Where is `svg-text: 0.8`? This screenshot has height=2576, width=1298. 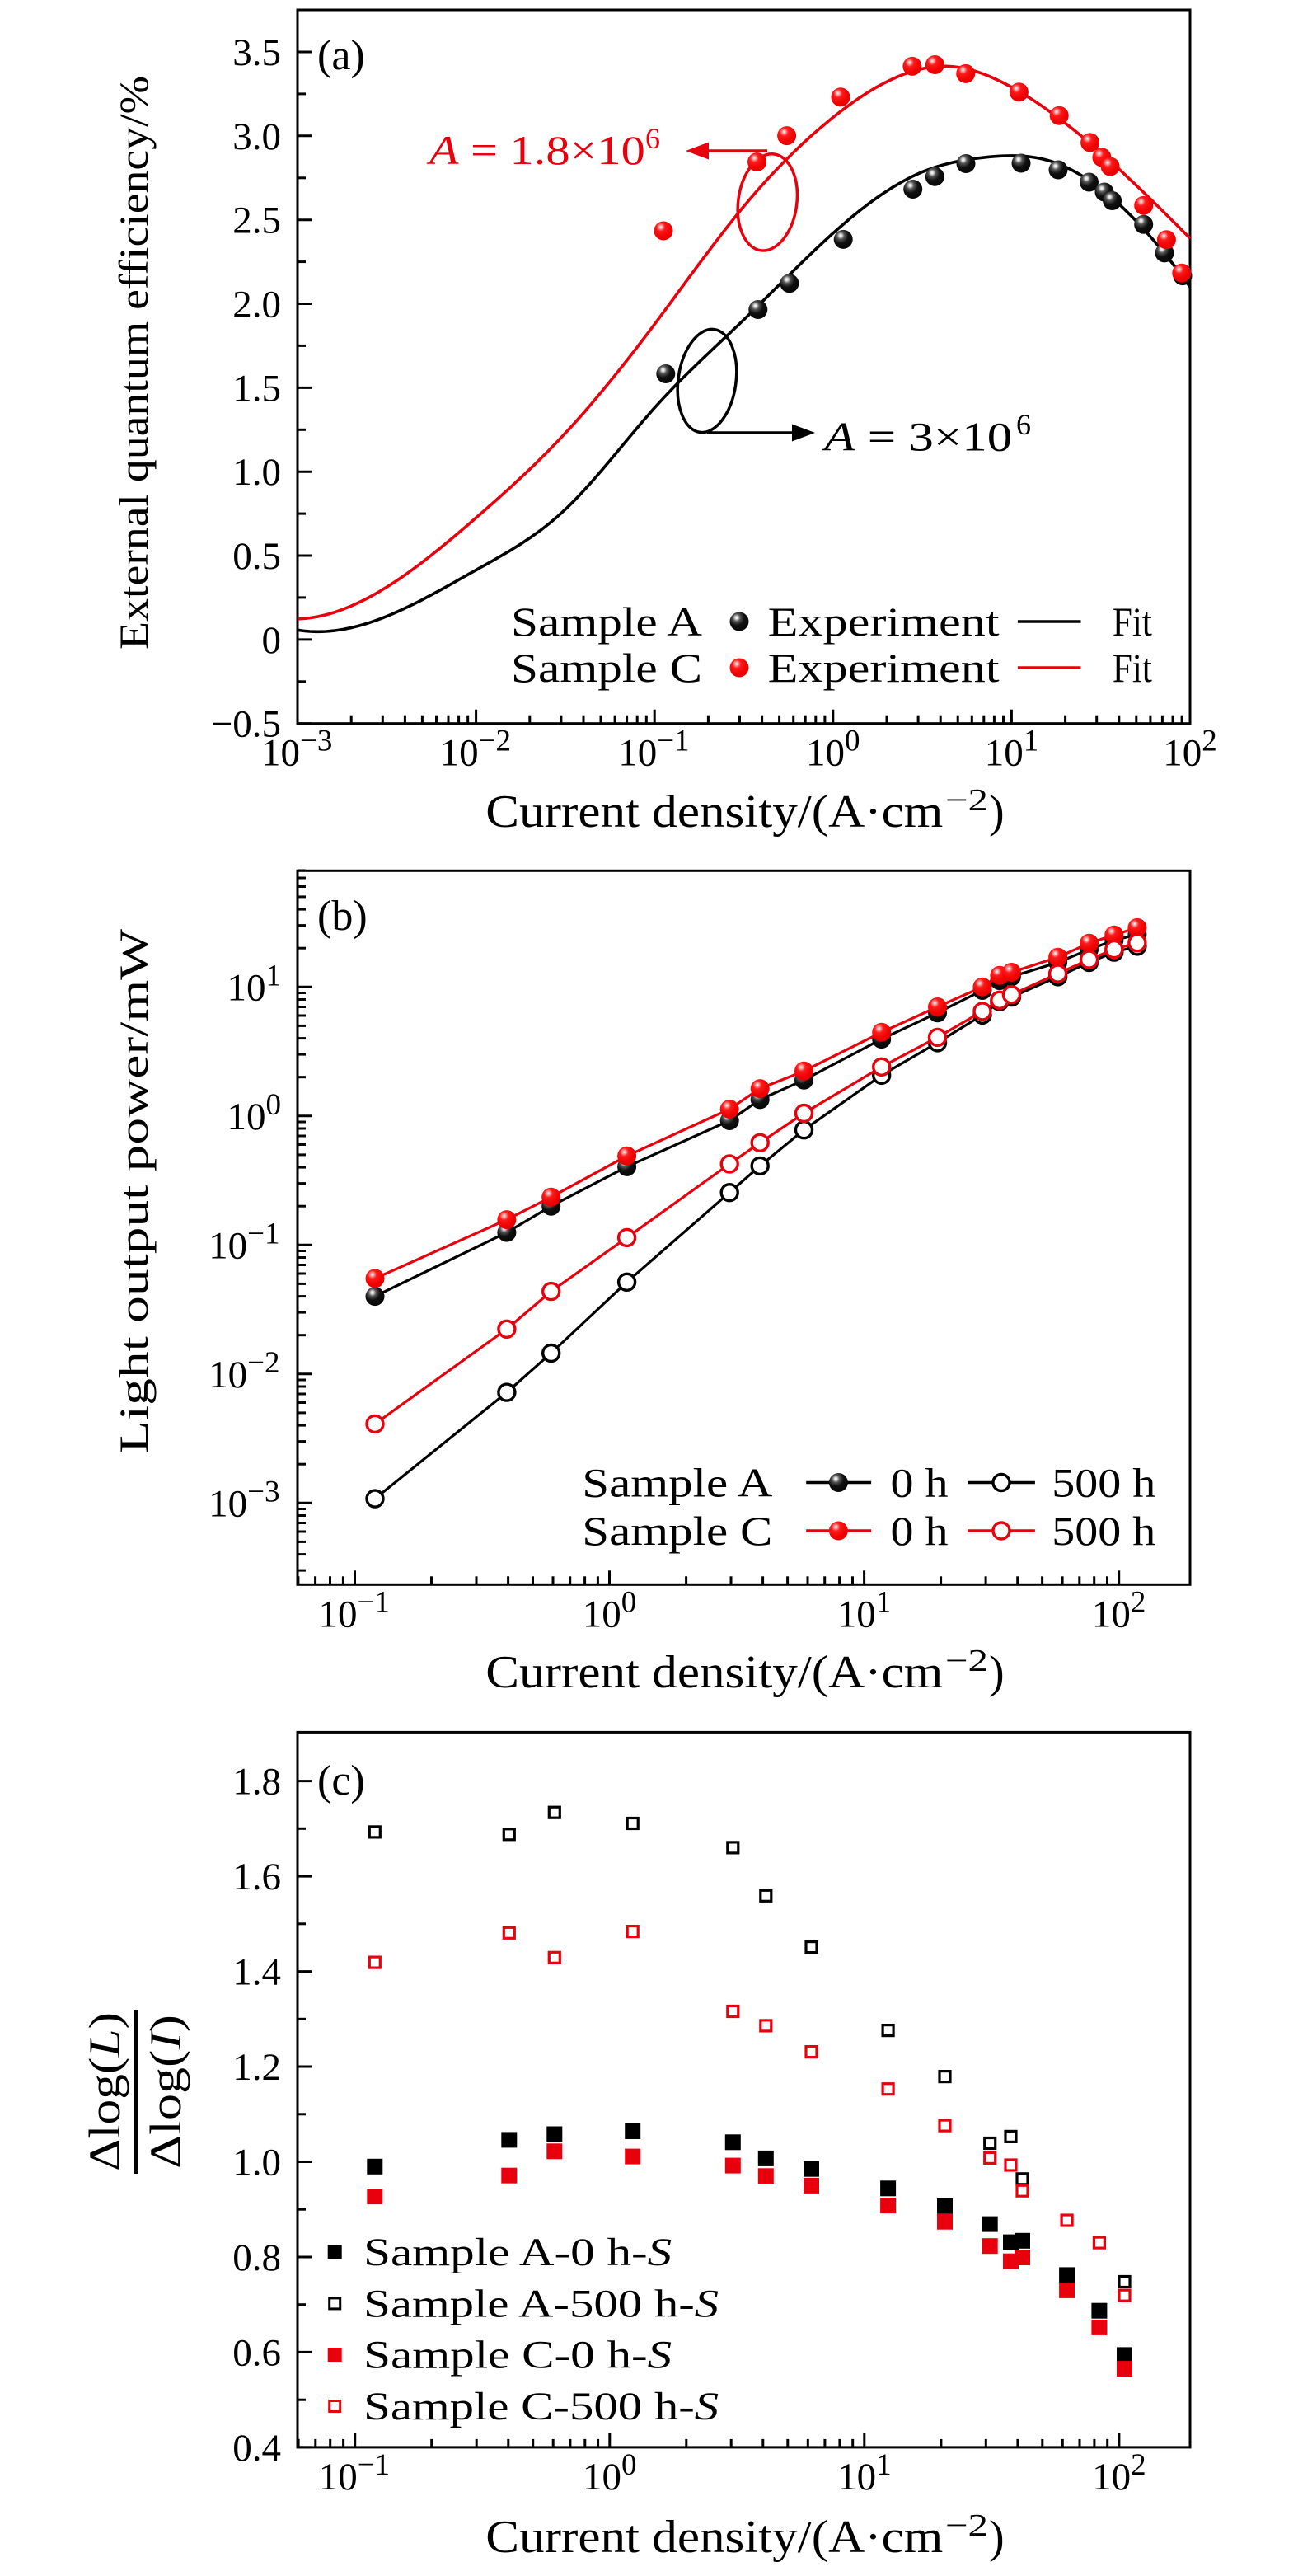 svg-text: 0.8 is located at coordinates (256, 2257).